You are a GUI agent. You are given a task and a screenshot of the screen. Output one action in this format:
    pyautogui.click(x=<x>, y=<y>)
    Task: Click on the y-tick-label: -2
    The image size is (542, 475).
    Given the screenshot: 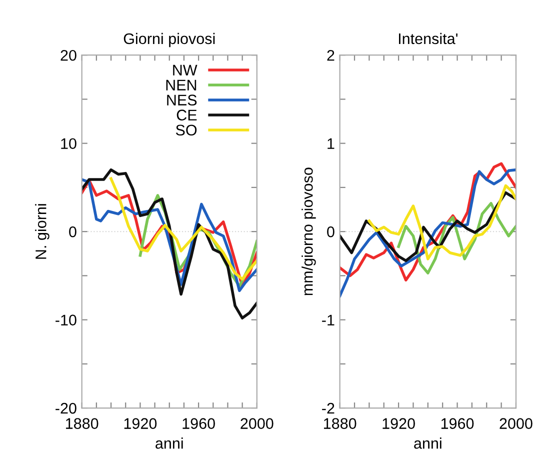 What is the action you would take?
    pyautogui.click(x=328, y=408)
    